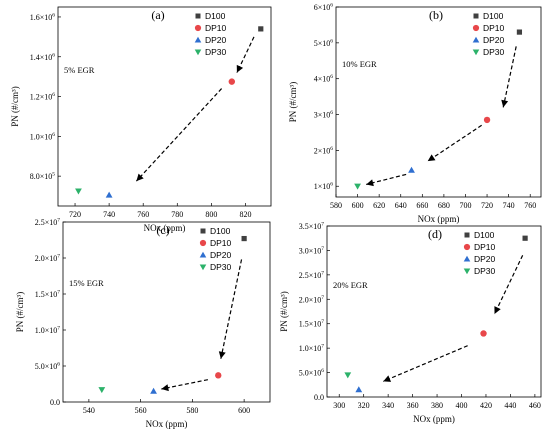 The width and height of the screenshot is (550, 434). Describe the element at coordinates (43, 97) in the screenshot. I see `y-tick-label: 1.2×10⁶` at that location.